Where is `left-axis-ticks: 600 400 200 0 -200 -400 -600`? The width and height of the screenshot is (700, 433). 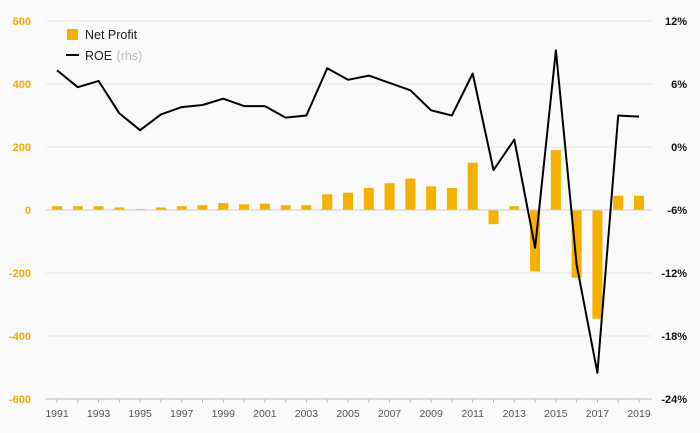 left-axis-ticks: 600 400 200 0 -200 -400 -600 is located at coordinates (20, 211).